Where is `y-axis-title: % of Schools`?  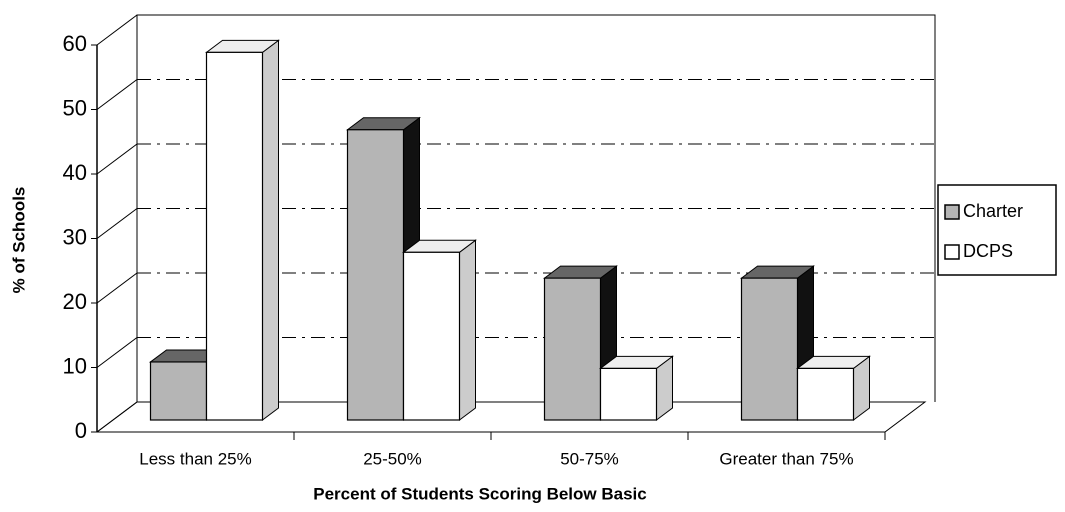 y-axis-title: % of Schools is located at coordinates (18, 240).